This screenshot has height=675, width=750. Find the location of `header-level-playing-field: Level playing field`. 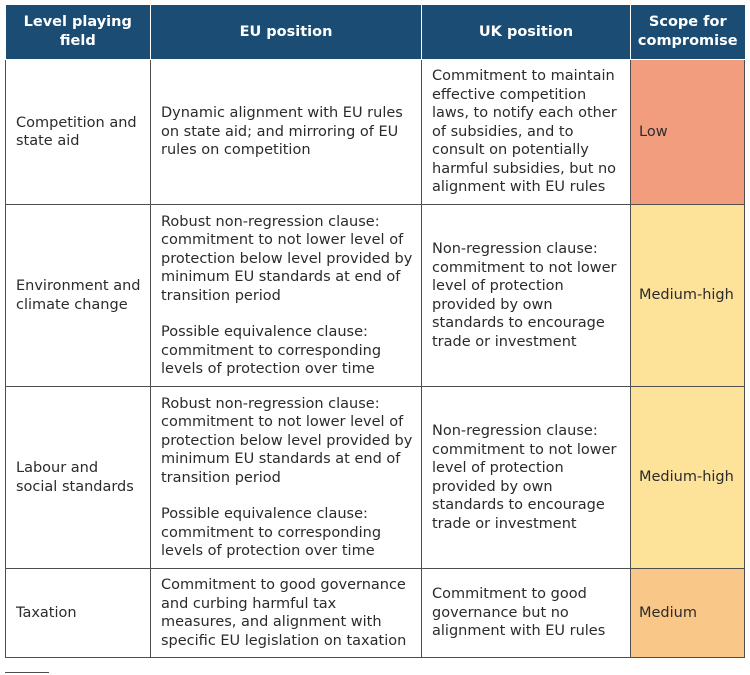

header-level-playing-field: Level playing field is located at coordinates (78, 32).